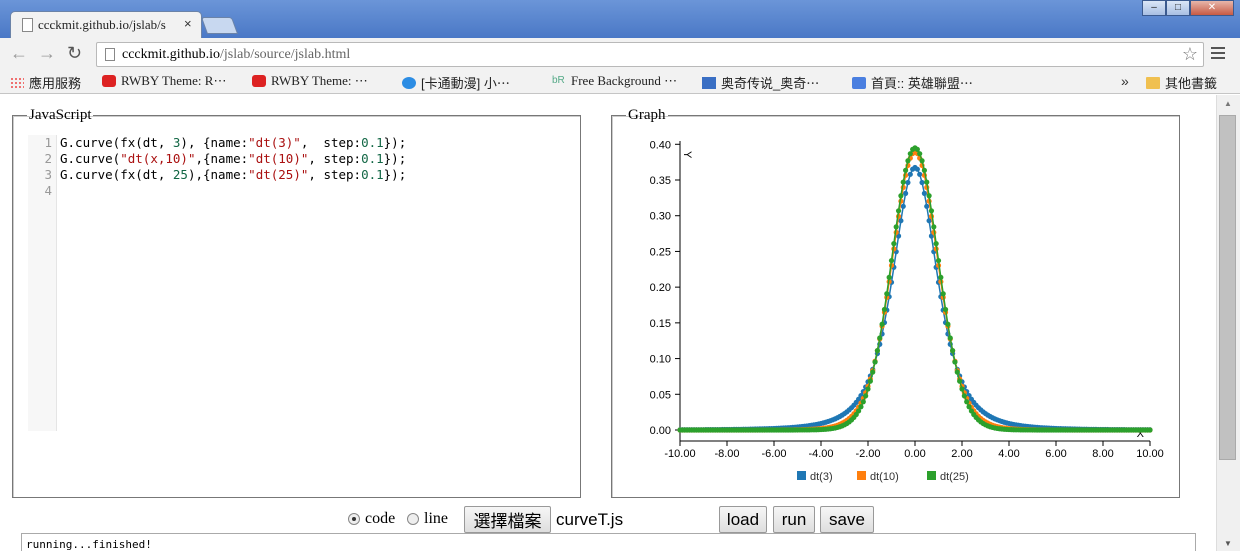 This screenshot has height=551, width=1240. I want to click on bookmark-cartoon: [卡通動漫] 小⋯, so click(456, 82).